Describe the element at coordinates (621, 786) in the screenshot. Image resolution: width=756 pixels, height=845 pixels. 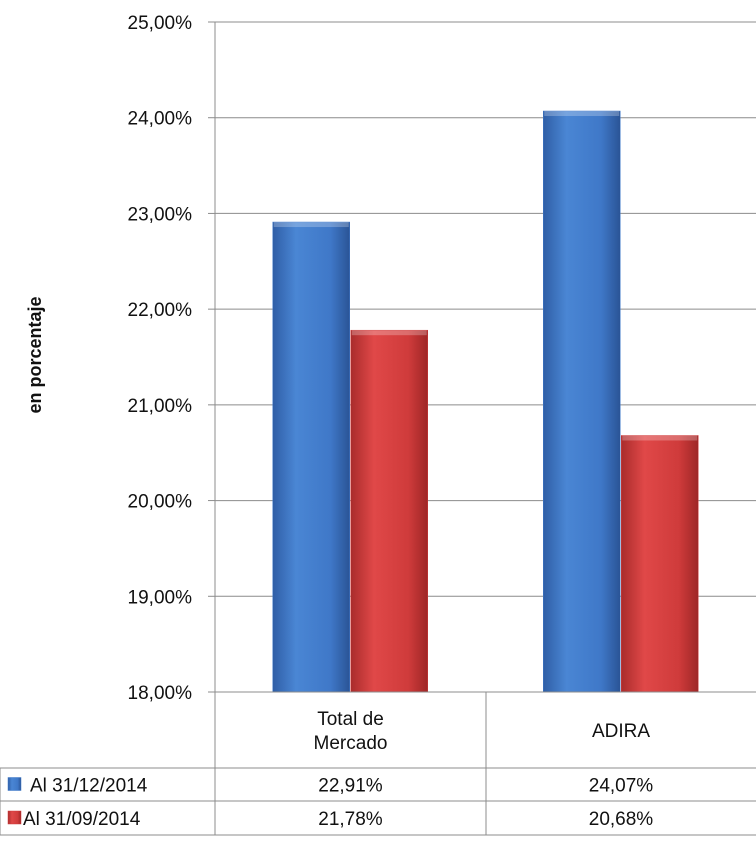
I see `data-value: 24,07%` at that location.